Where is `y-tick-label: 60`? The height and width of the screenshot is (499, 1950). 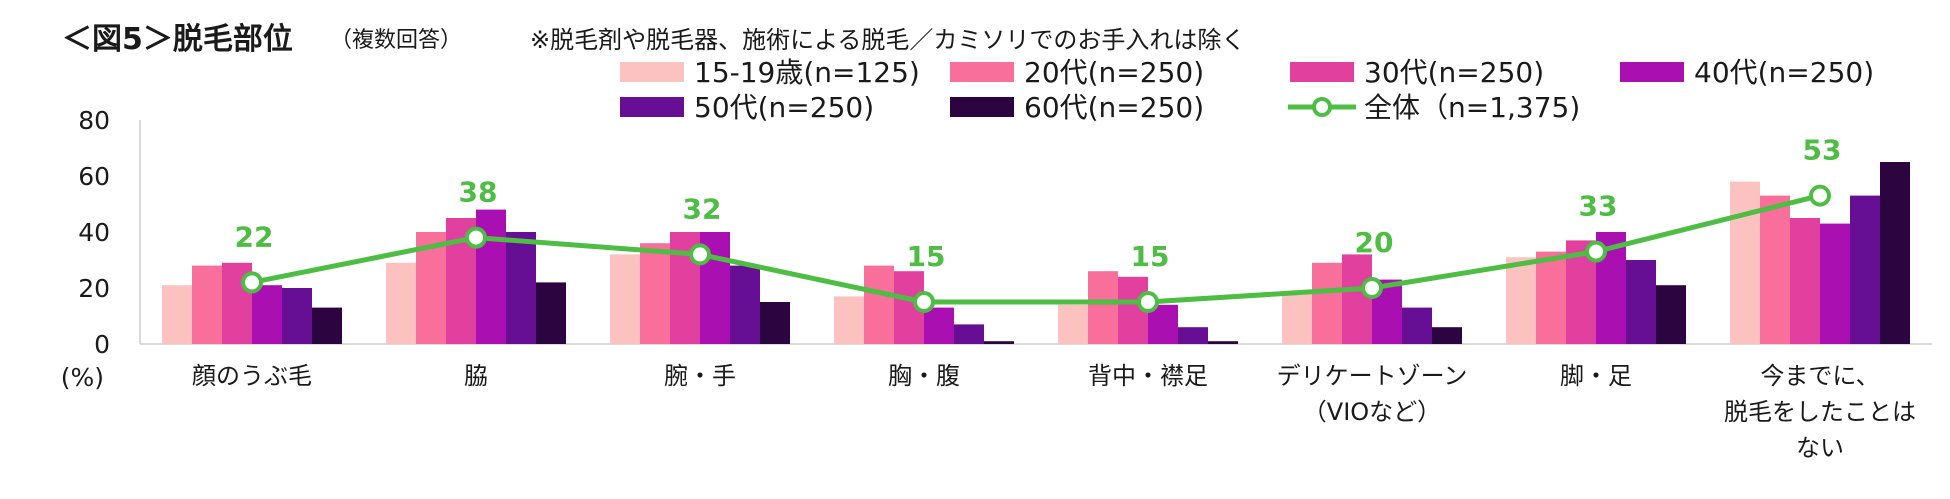 y-tick-label: 60 is located at coordinates (94, 176).